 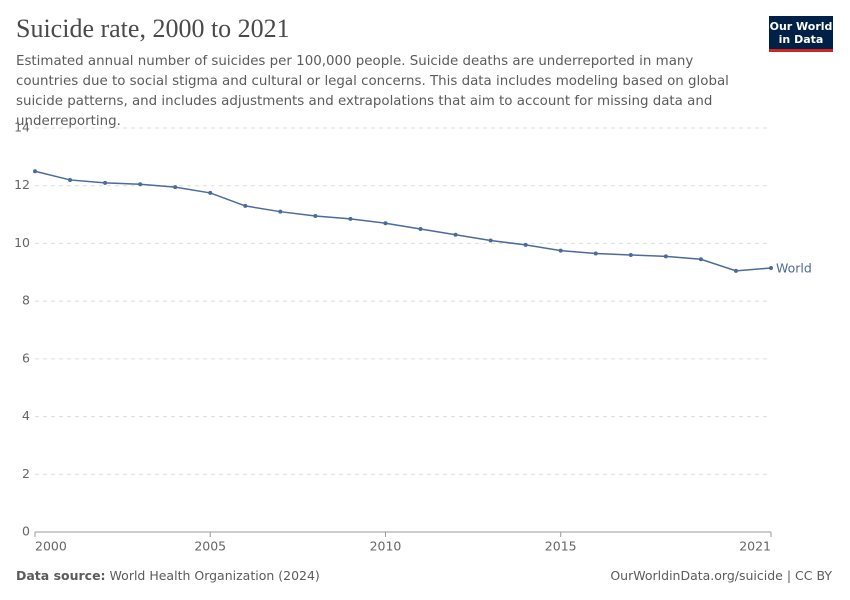 What do you see at coordinates (386, 546) in the screenshot?
I see `x-tick-label: 2010` at bounding box center [386, 546].